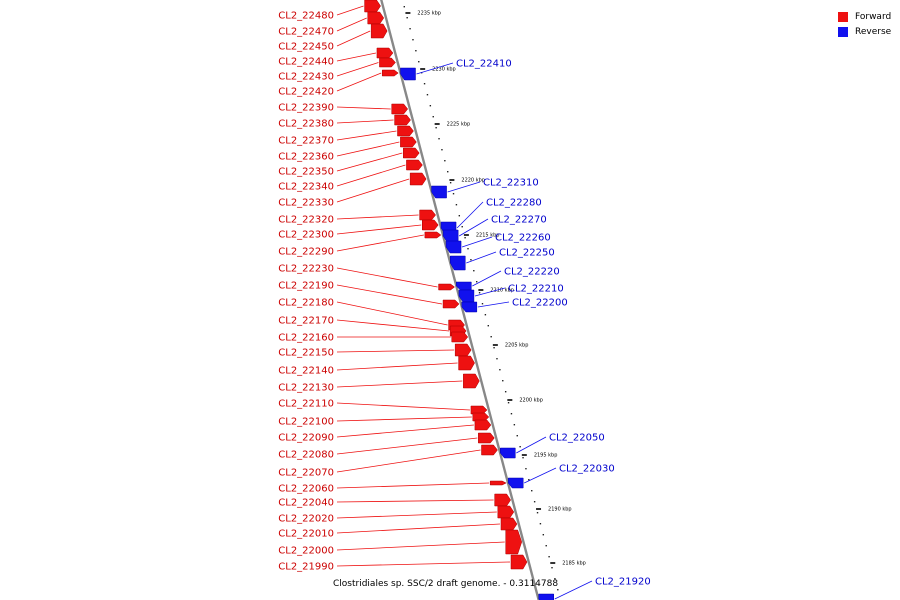  I want to click on gene-label-reverse: CL2_22210, so click(536, 289).